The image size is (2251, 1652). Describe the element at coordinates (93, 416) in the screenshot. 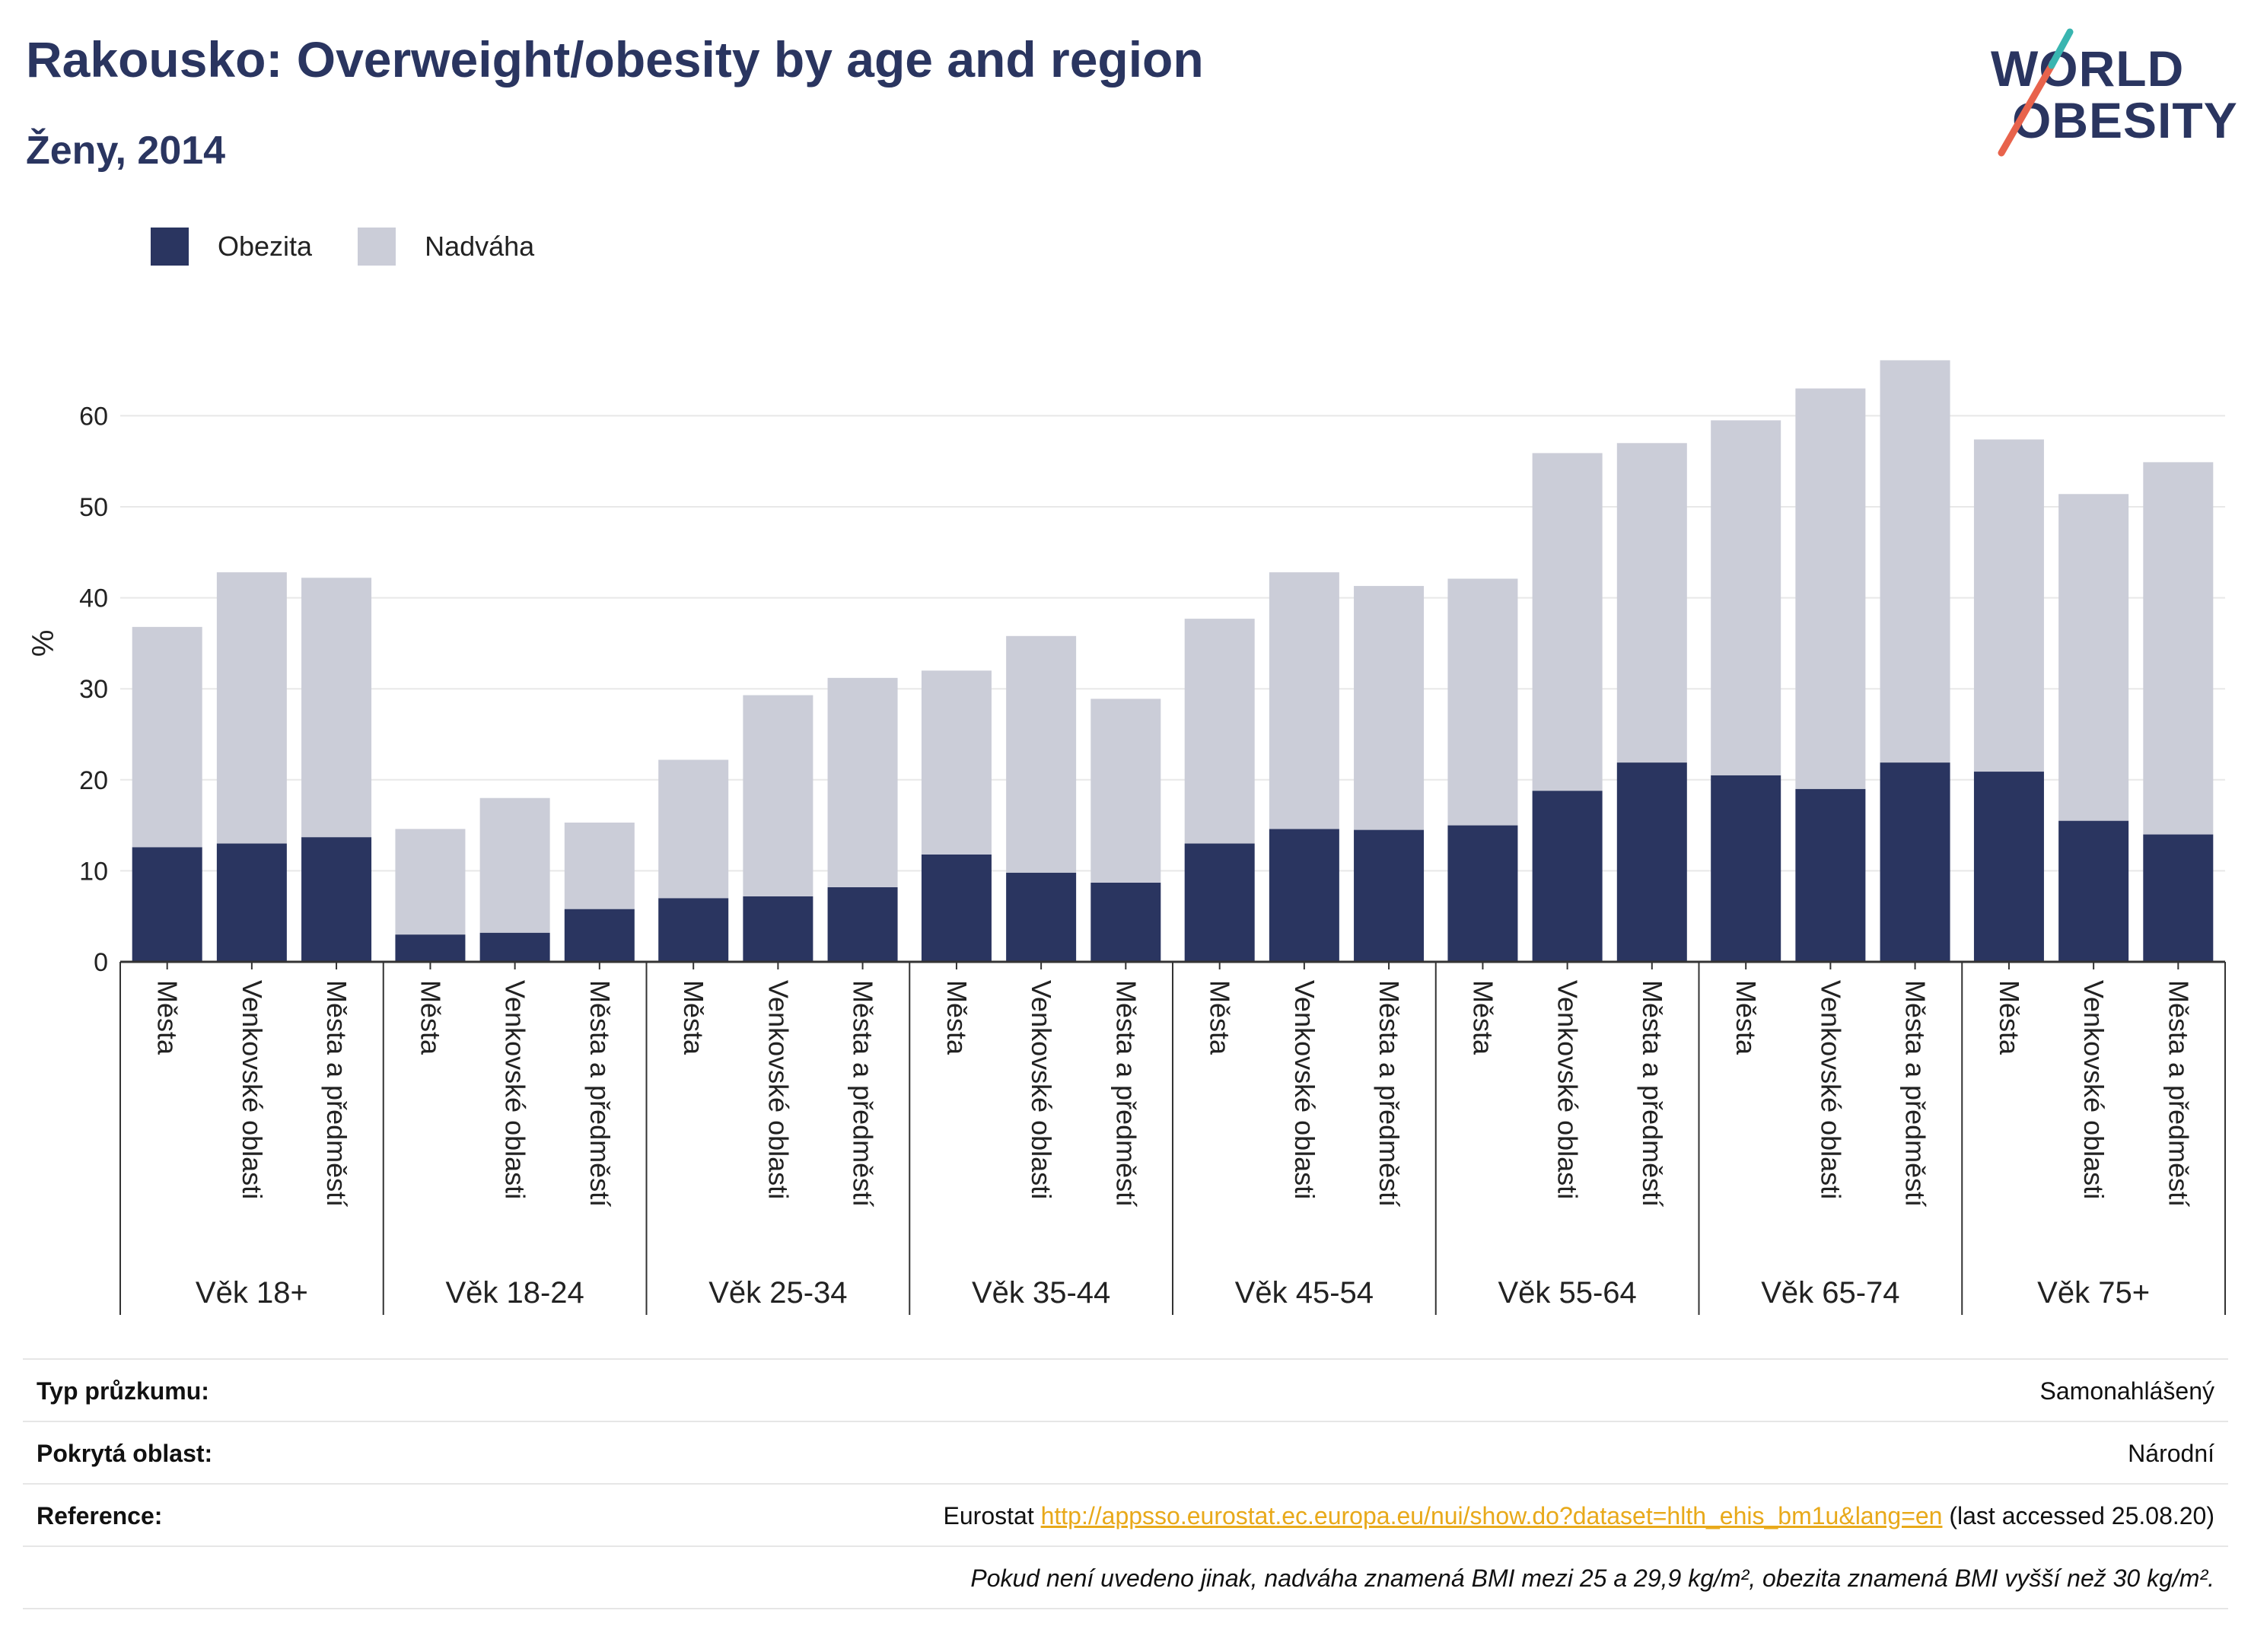

I see `y-tick-label: 60` at that location.